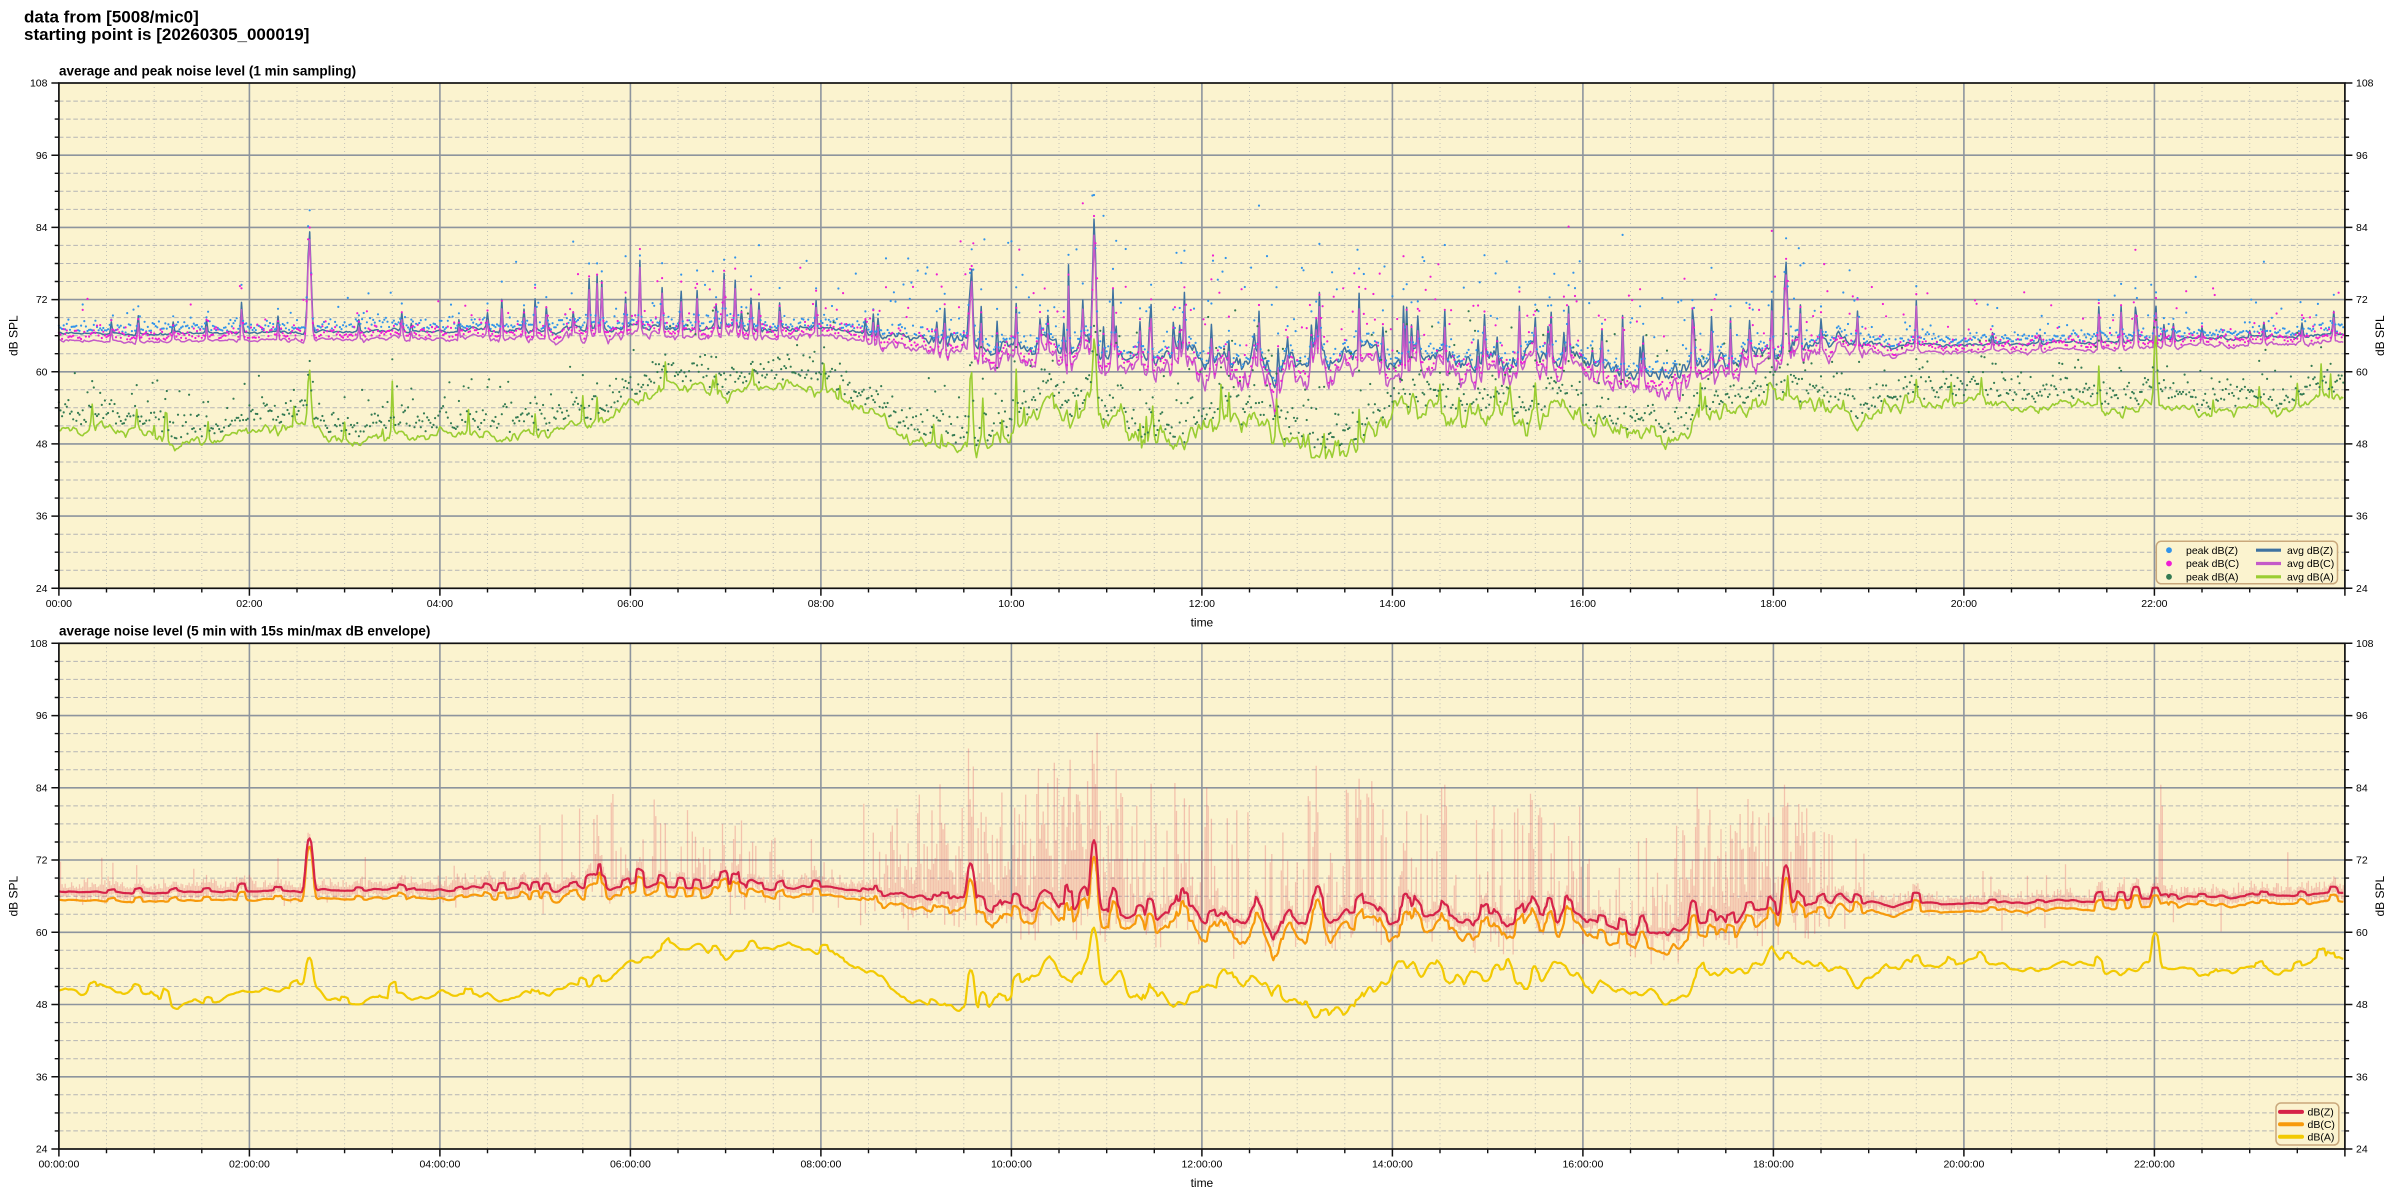  I want to click on svg-text: avg dB(C), so click(2310, 564).